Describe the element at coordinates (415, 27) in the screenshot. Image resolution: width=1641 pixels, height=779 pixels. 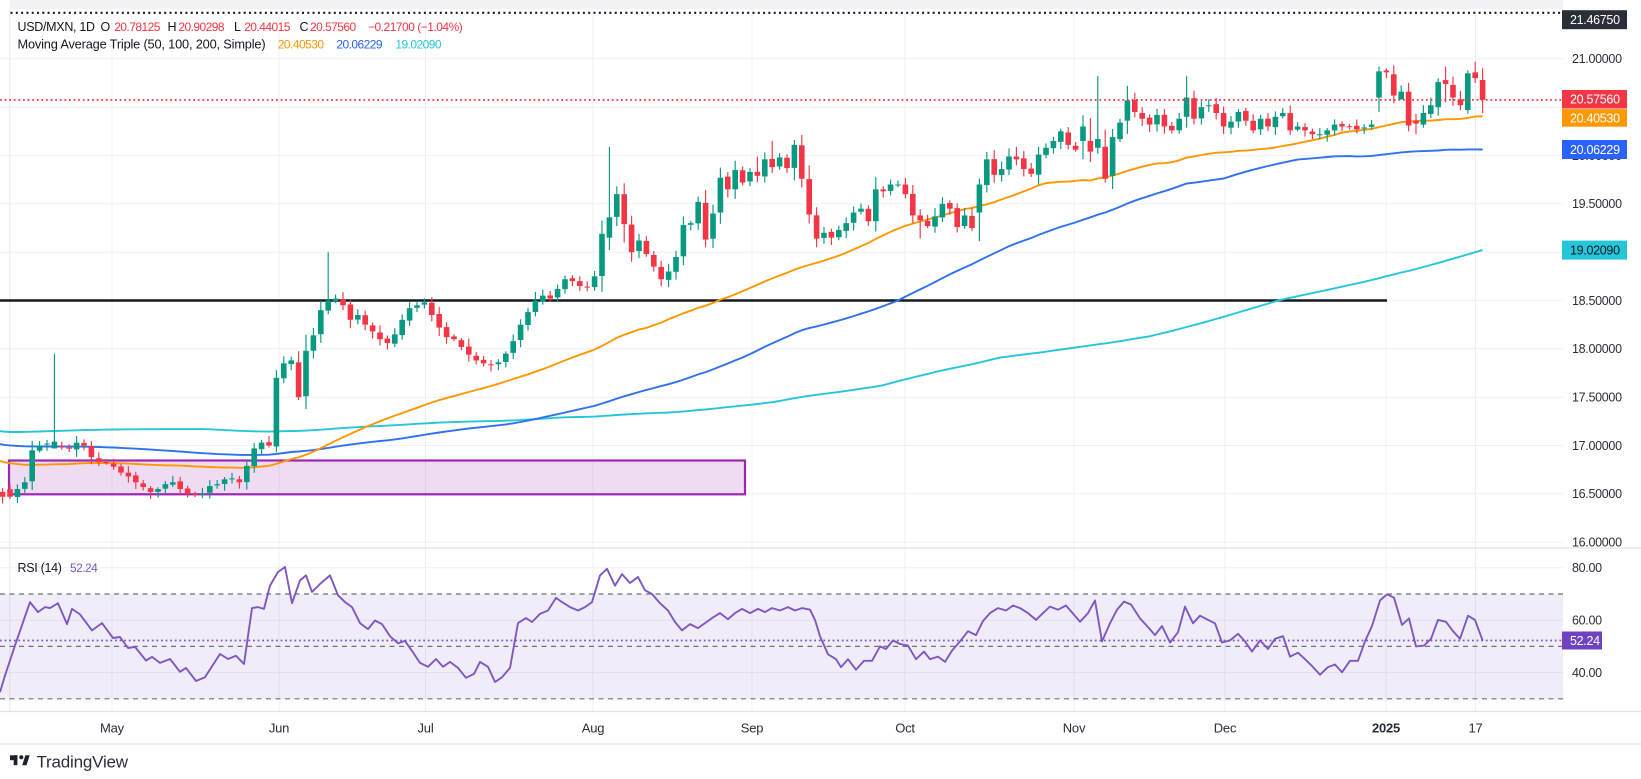
I see `svg-text: −0.21700 (−1.04%)` at that location.